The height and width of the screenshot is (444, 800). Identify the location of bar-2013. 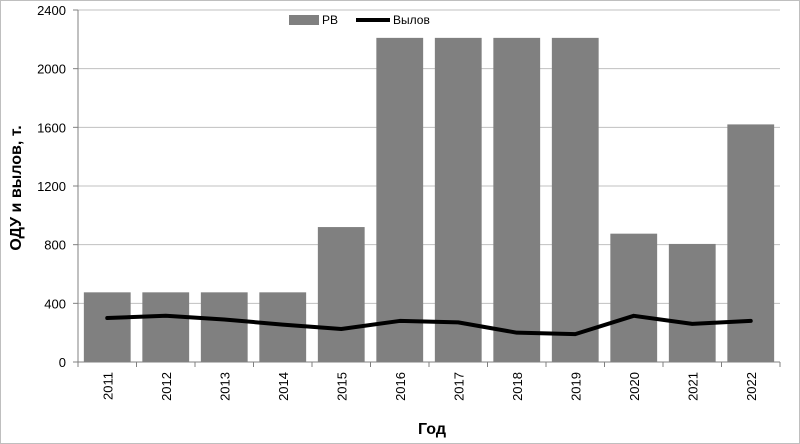
(224, 327).